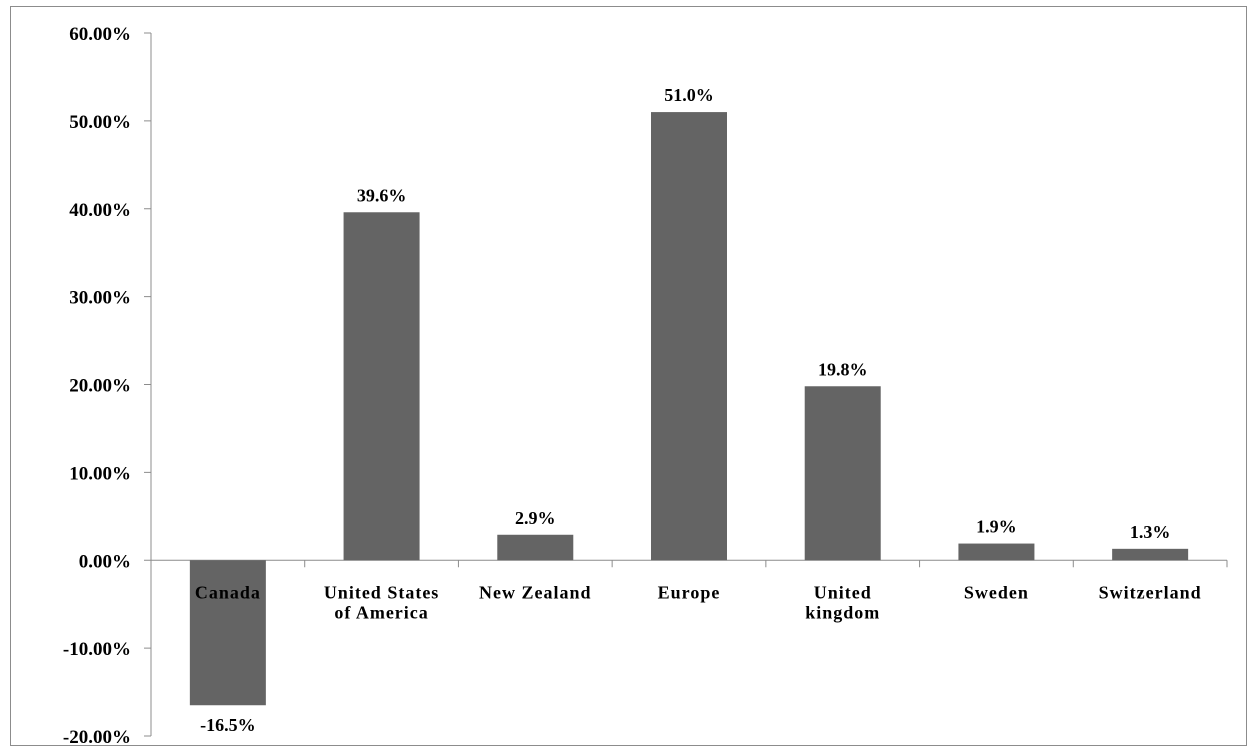  Describe the element at coordinates (100, 122) in the screenshot. I see `y-tick-label: 50.00%` at that location.